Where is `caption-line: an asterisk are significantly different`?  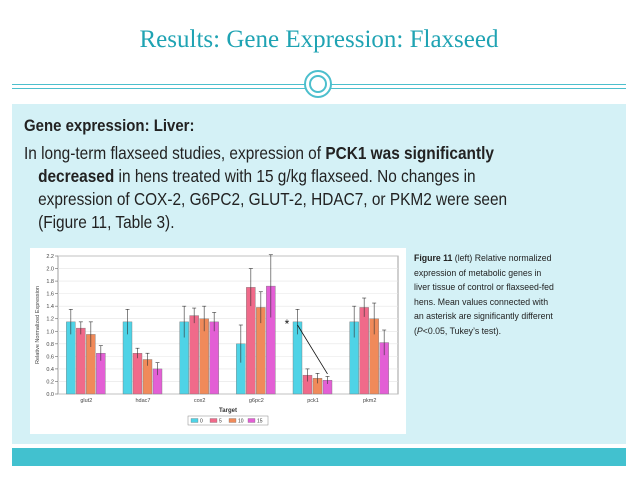
caption-line: an asterisk are significantly different is located at coordinates (483, 316).